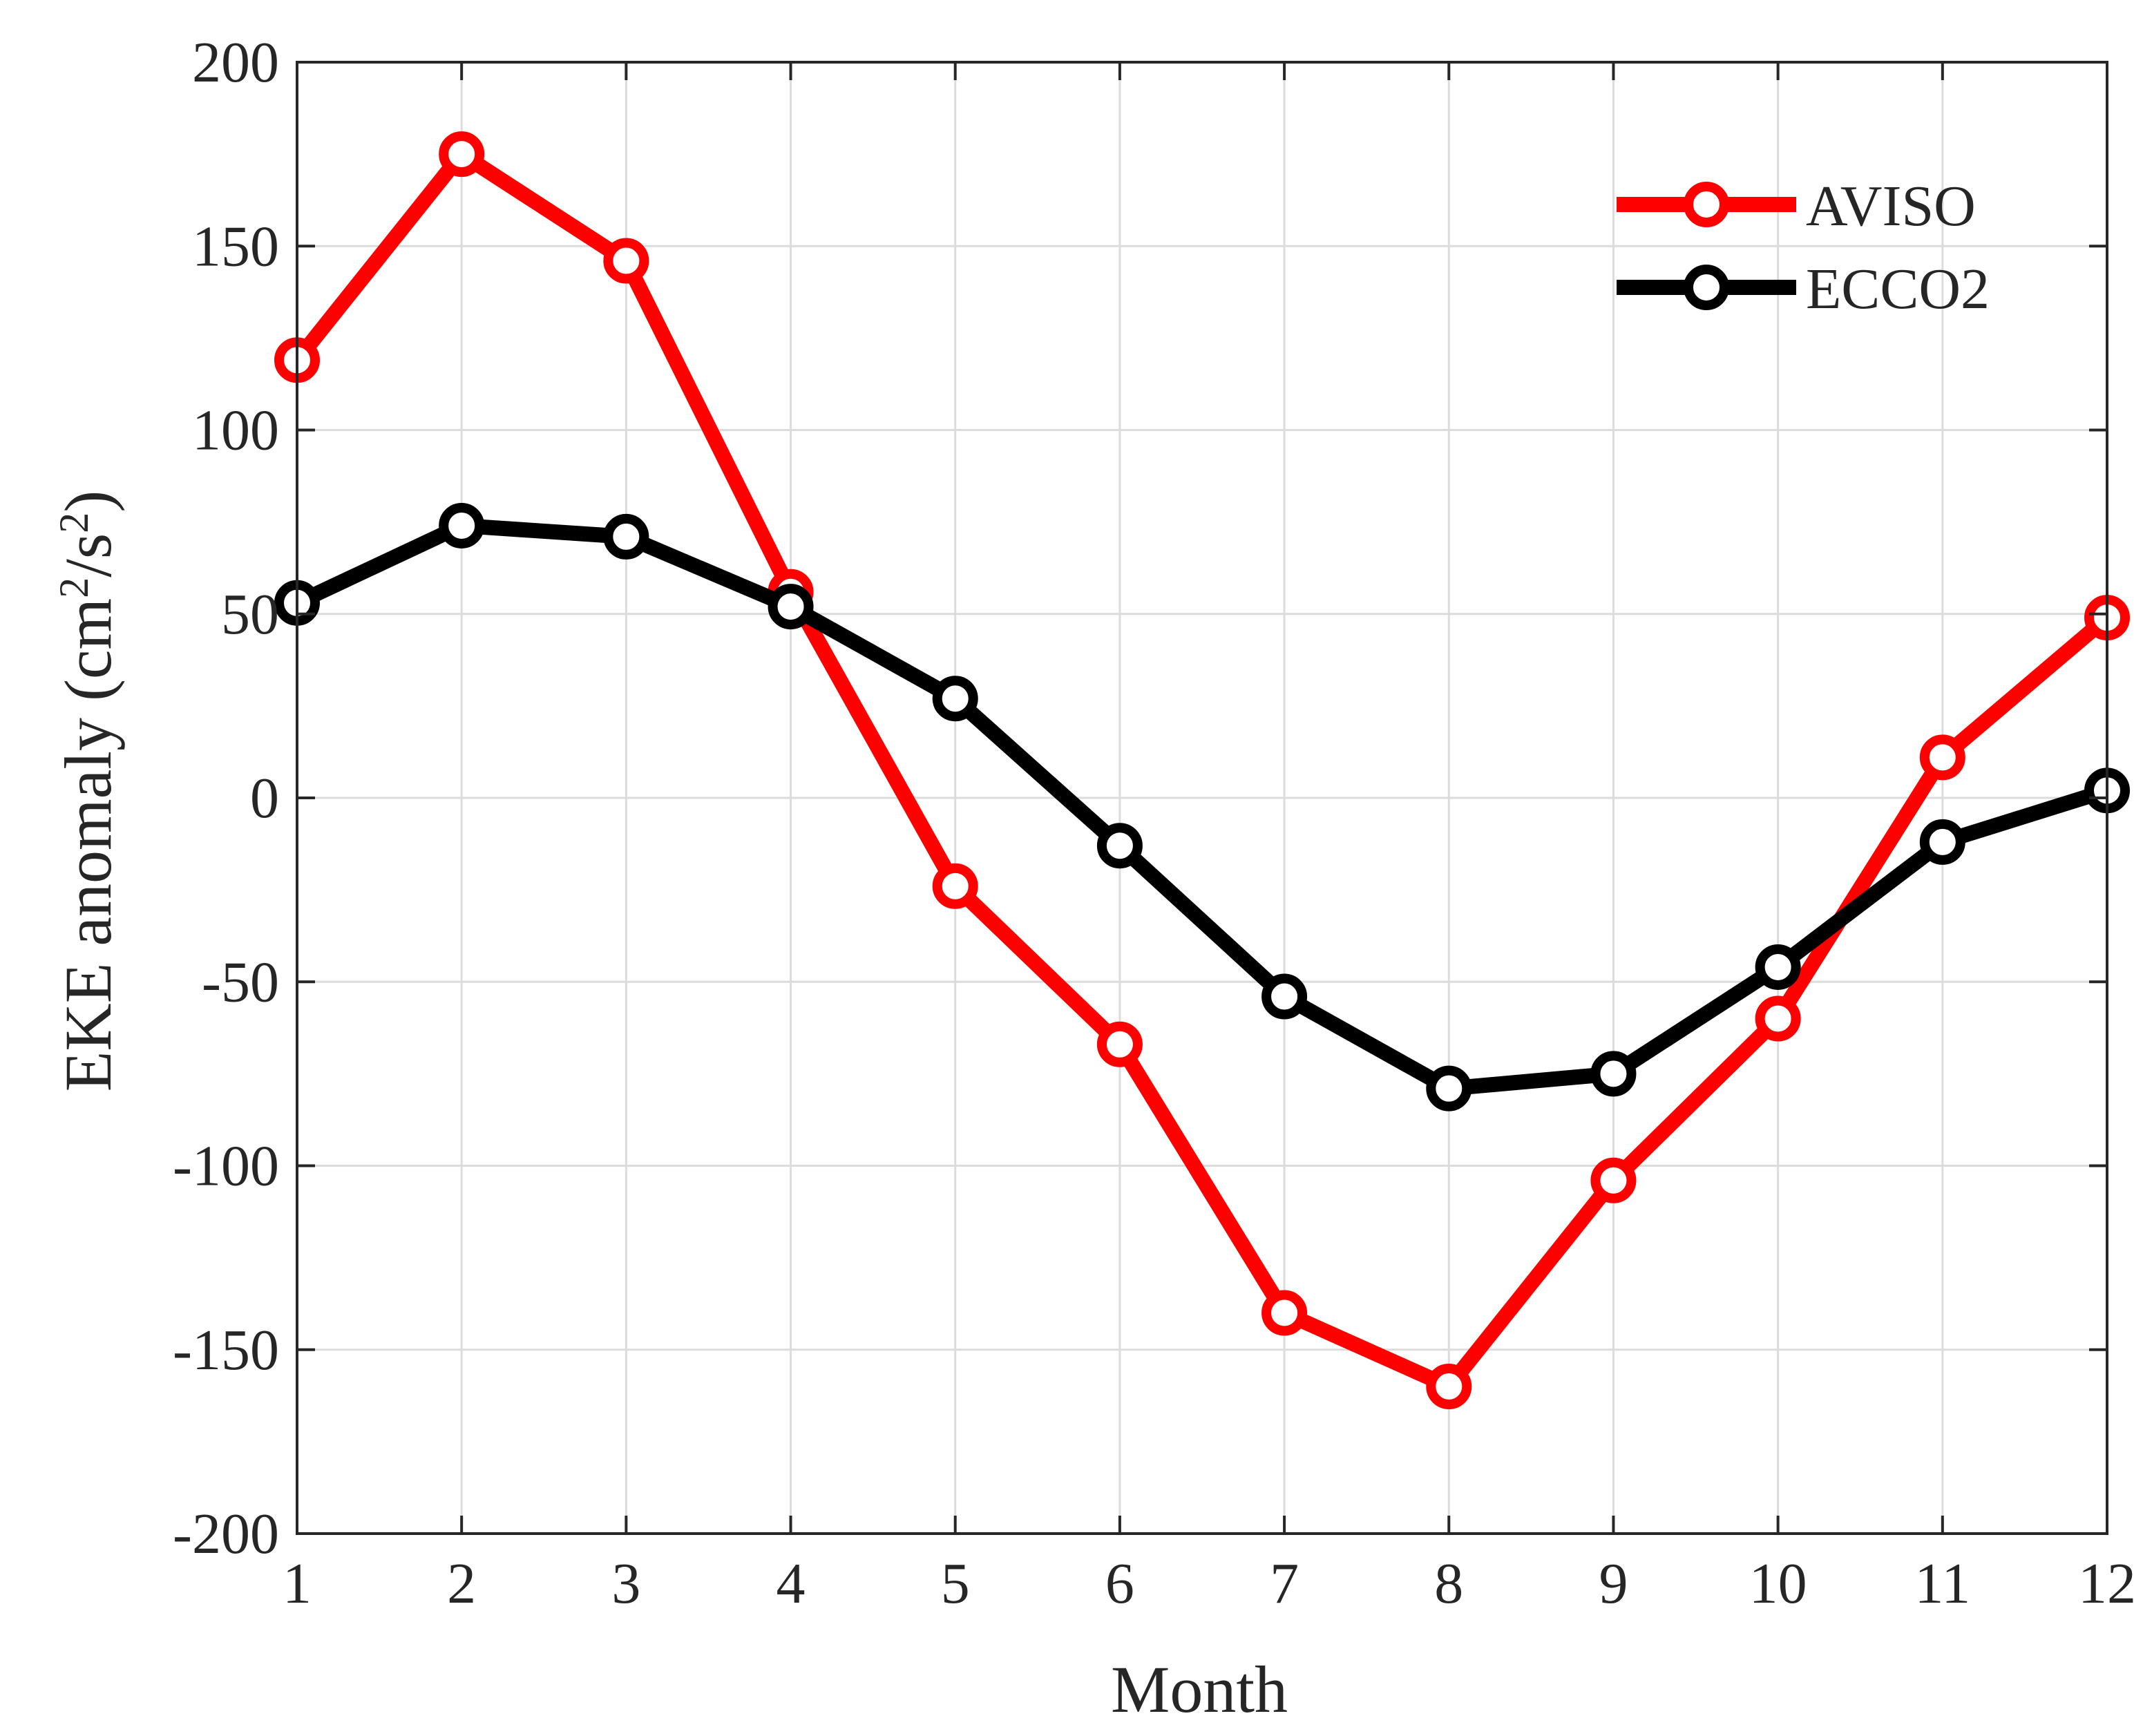 The width and height of the screenshot is (2143, 1736). What do you see at coordinates (1778, 1584) in the screenshot?
I see `x-tick-label: 10` at bounding box center [1778, 1584].